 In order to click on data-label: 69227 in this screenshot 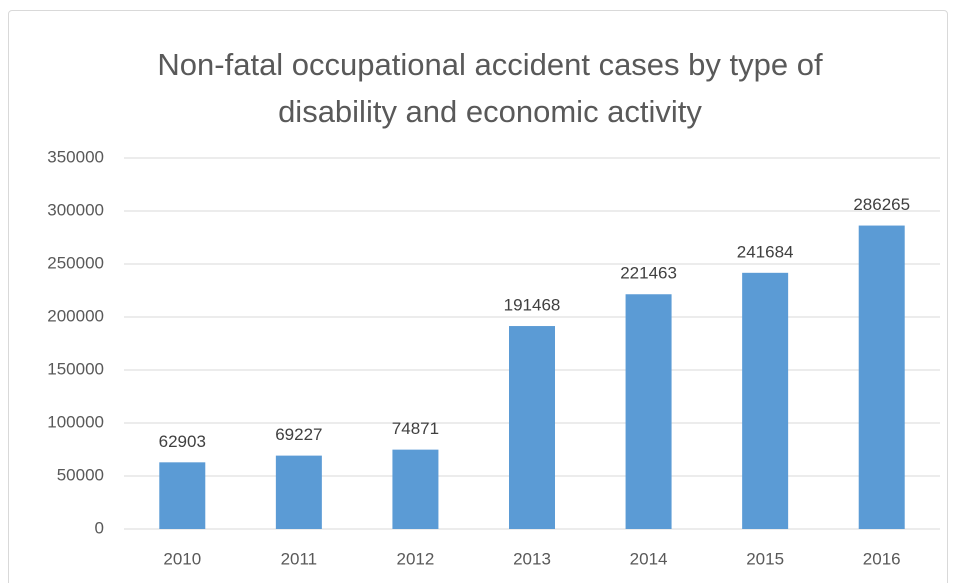, I will do `click(298, 434)`.